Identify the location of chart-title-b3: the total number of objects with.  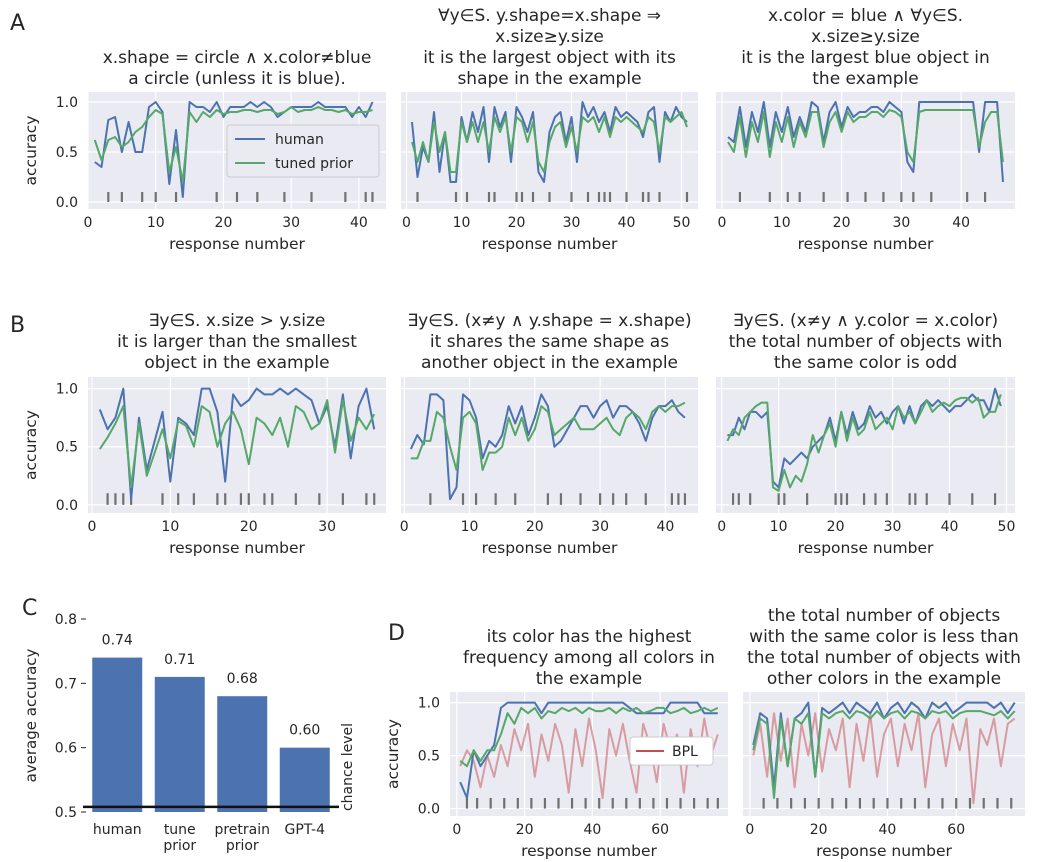
(866, 342).